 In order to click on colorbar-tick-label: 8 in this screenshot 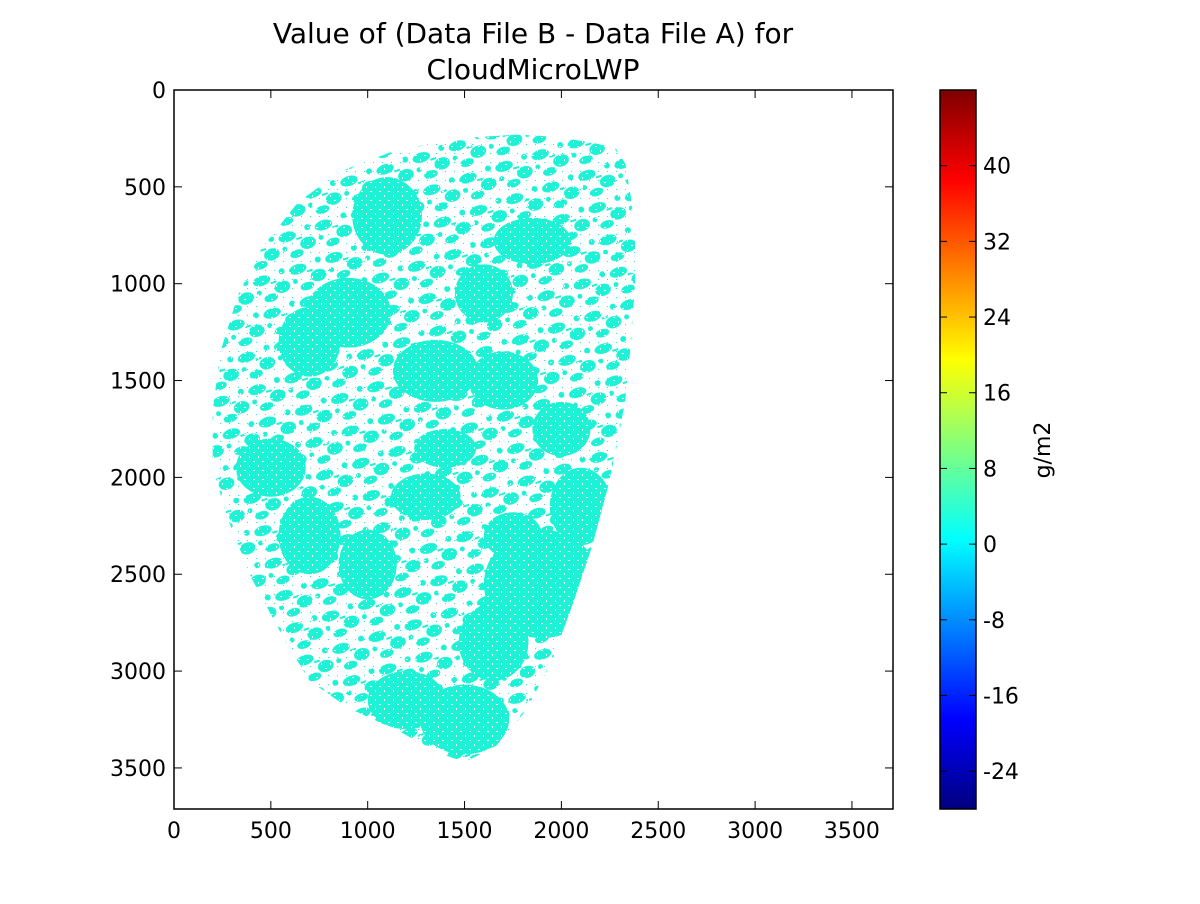, I will do `click(990, 469)`.